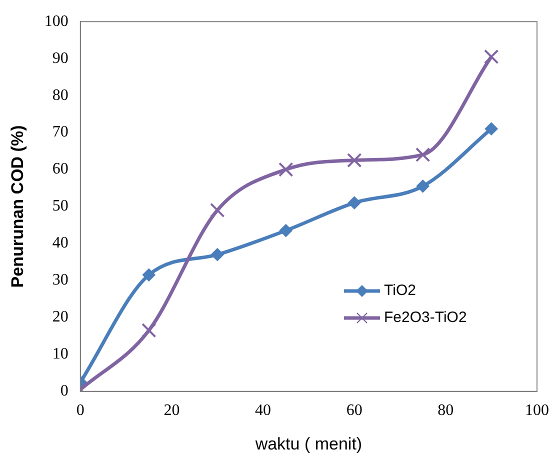 The width and height of the screenshot is (559, 461). I want to click on legend-label: Fe2O3-TiO2, so click(425, 317).